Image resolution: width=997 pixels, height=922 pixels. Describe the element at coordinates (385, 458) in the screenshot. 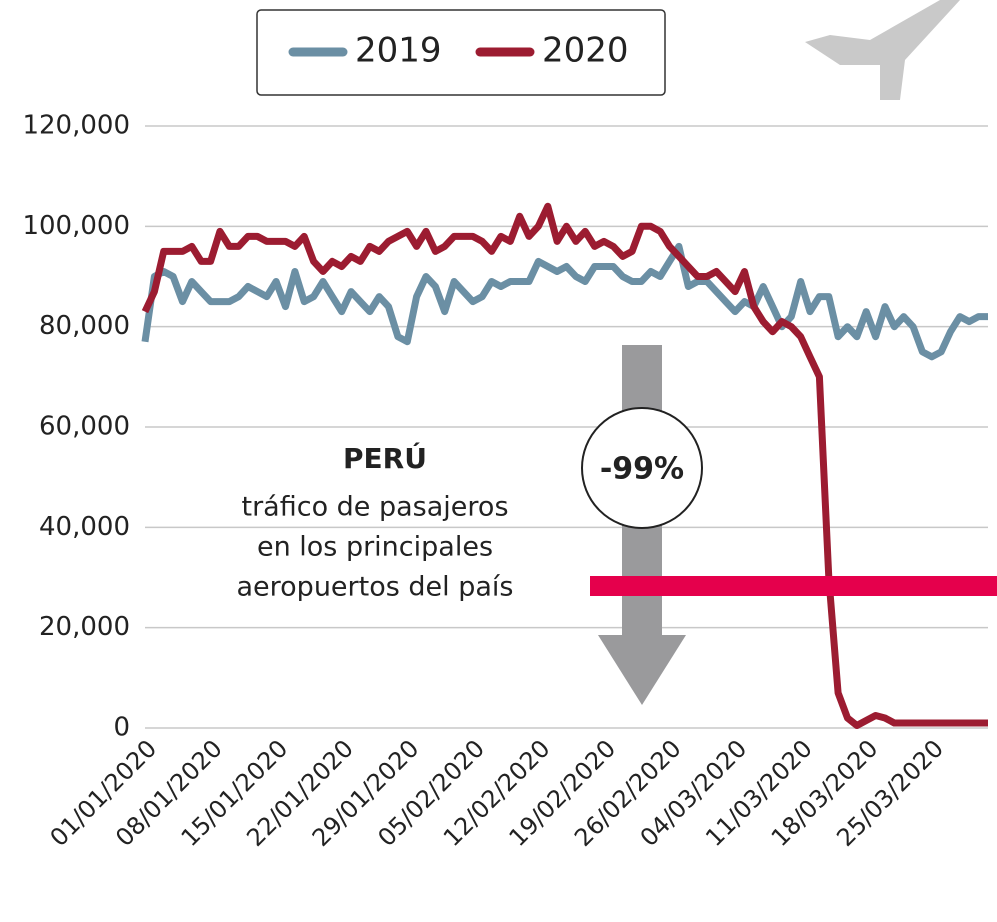

I see `annotation-title: PERÚ` at that location.